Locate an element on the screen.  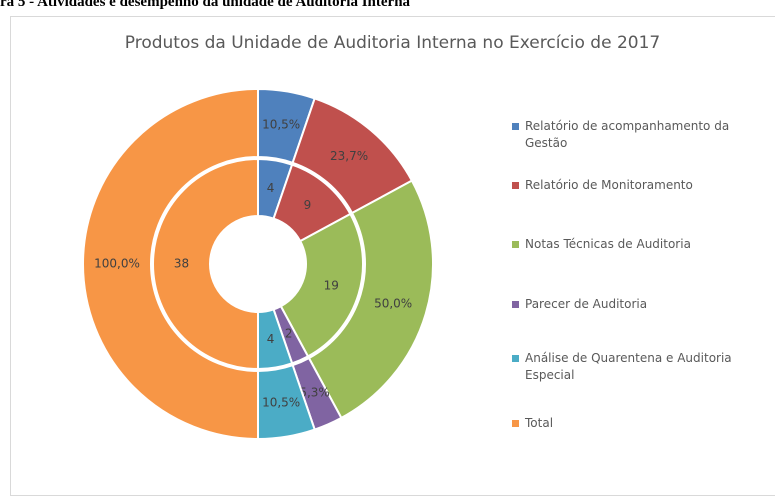
data-label: 50,0% is located at coordinates (393, 304).